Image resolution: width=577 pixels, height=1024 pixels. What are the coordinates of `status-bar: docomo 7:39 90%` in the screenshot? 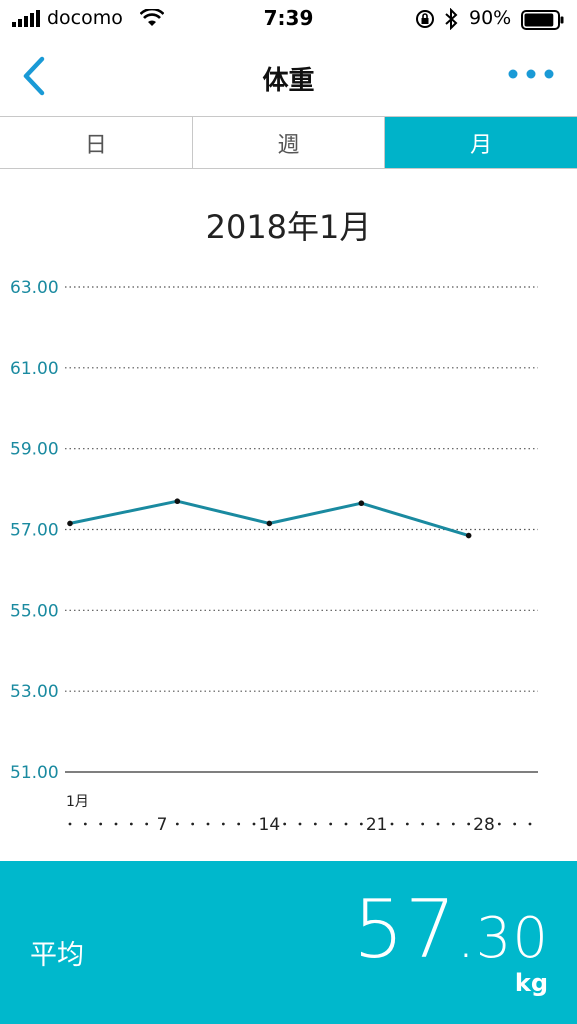 It's located at (288, 19).